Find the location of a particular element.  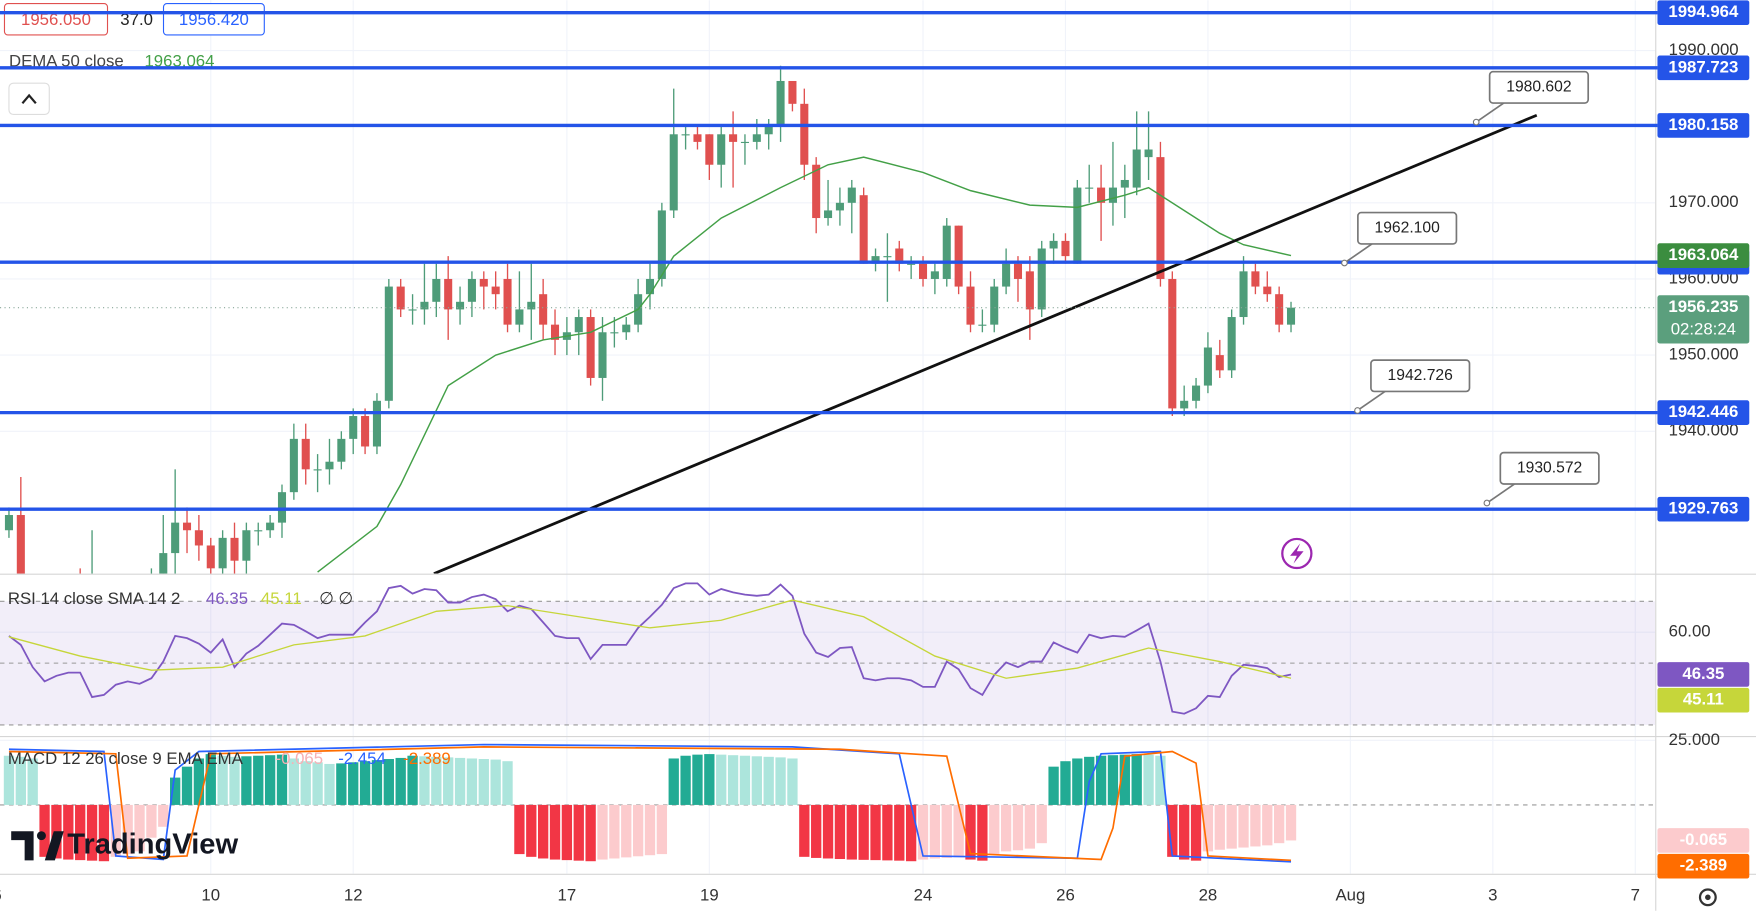

callout-label: 1930.572 is located at coordinates (1549, 467).